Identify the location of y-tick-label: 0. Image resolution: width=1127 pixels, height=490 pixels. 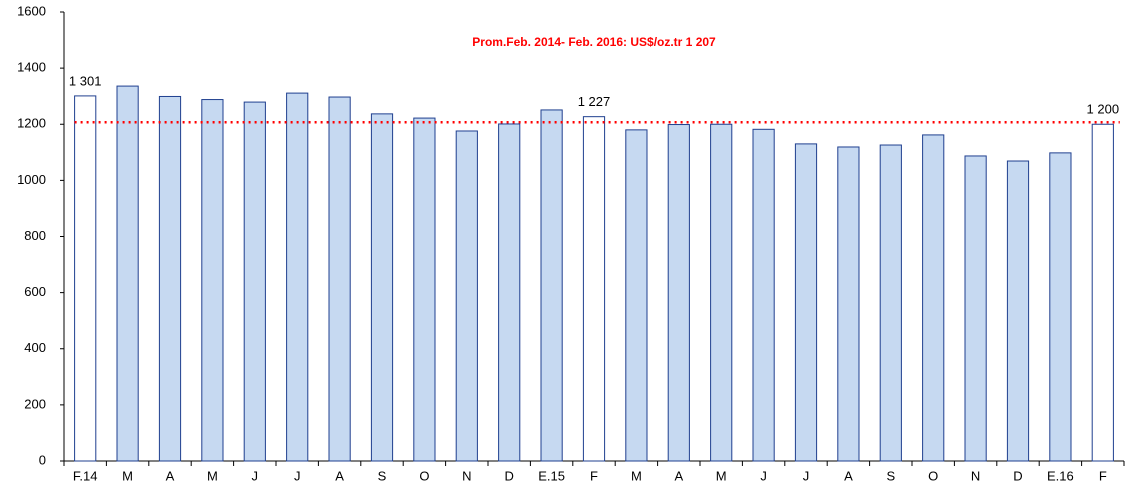
(42, 459).